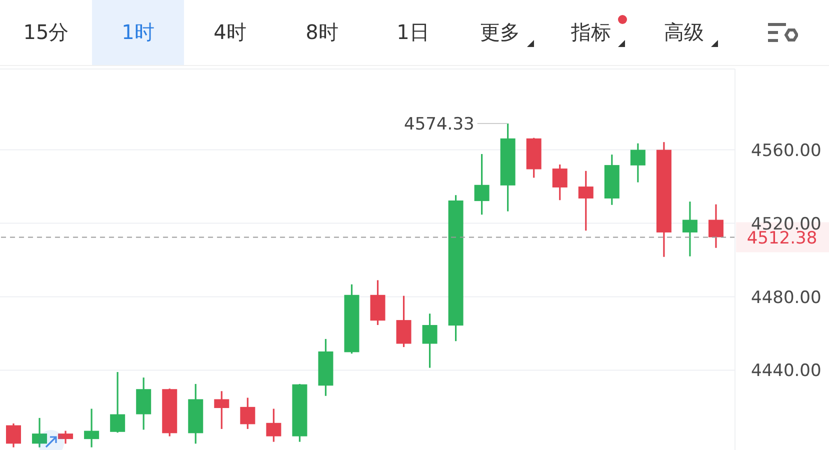 The image size is (829, 450). What do you see at coordinates (591, 32) in the screenshot?
I see `text: 指标` at bounding box center [591, 32].